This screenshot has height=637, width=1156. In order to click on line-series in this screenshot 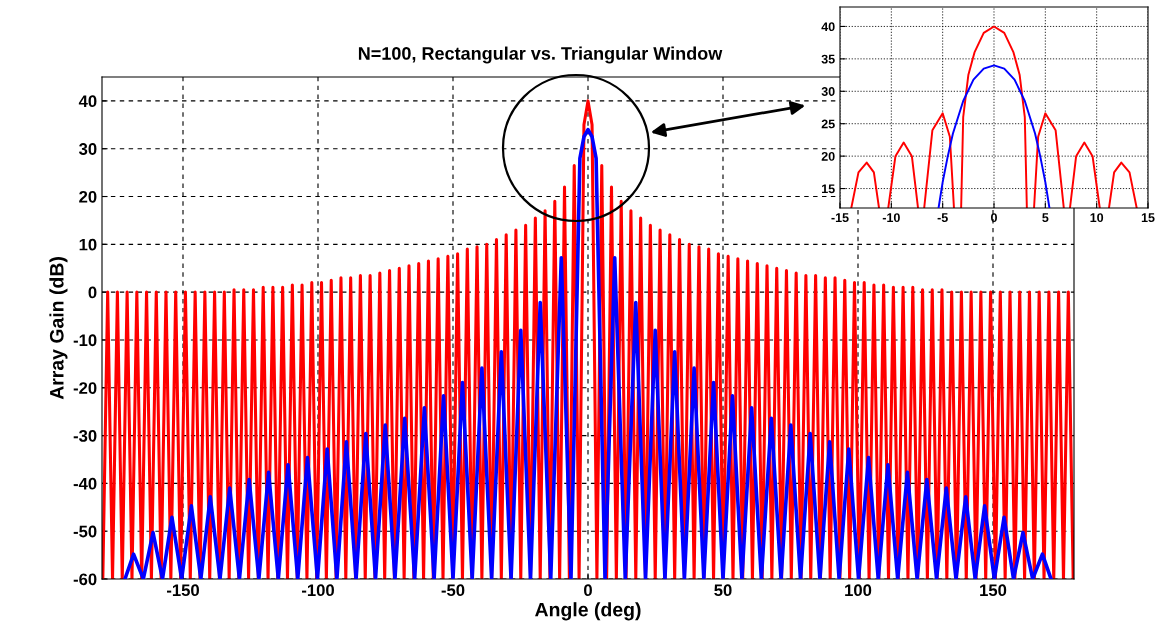, I will do `click(994, 136)`.